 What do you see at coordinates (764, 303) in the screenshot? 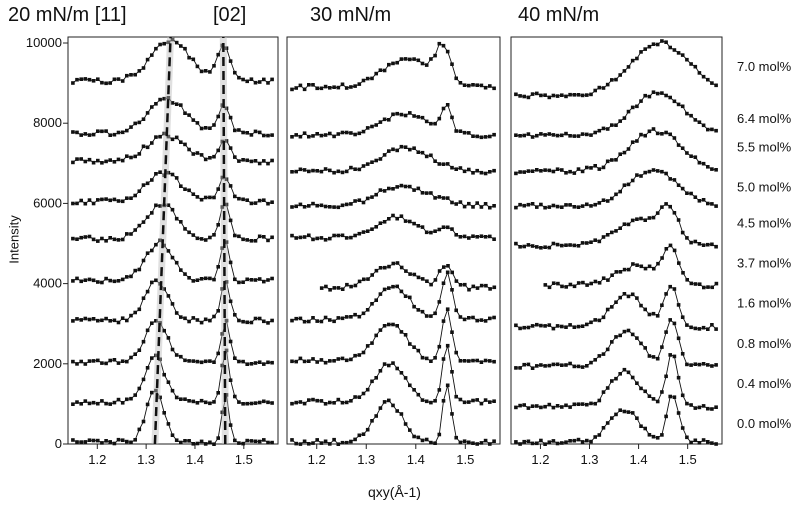
I see `concentration-label: 1.6 mol%` at bounding box center [764, 303].